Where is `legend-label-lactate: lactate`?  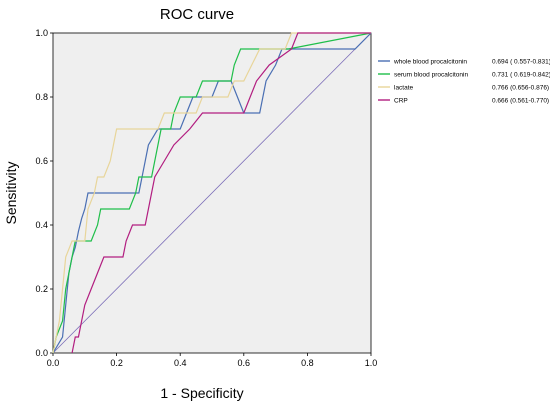
legend-label-lactate: lactate is located at coordinates (404, 88).